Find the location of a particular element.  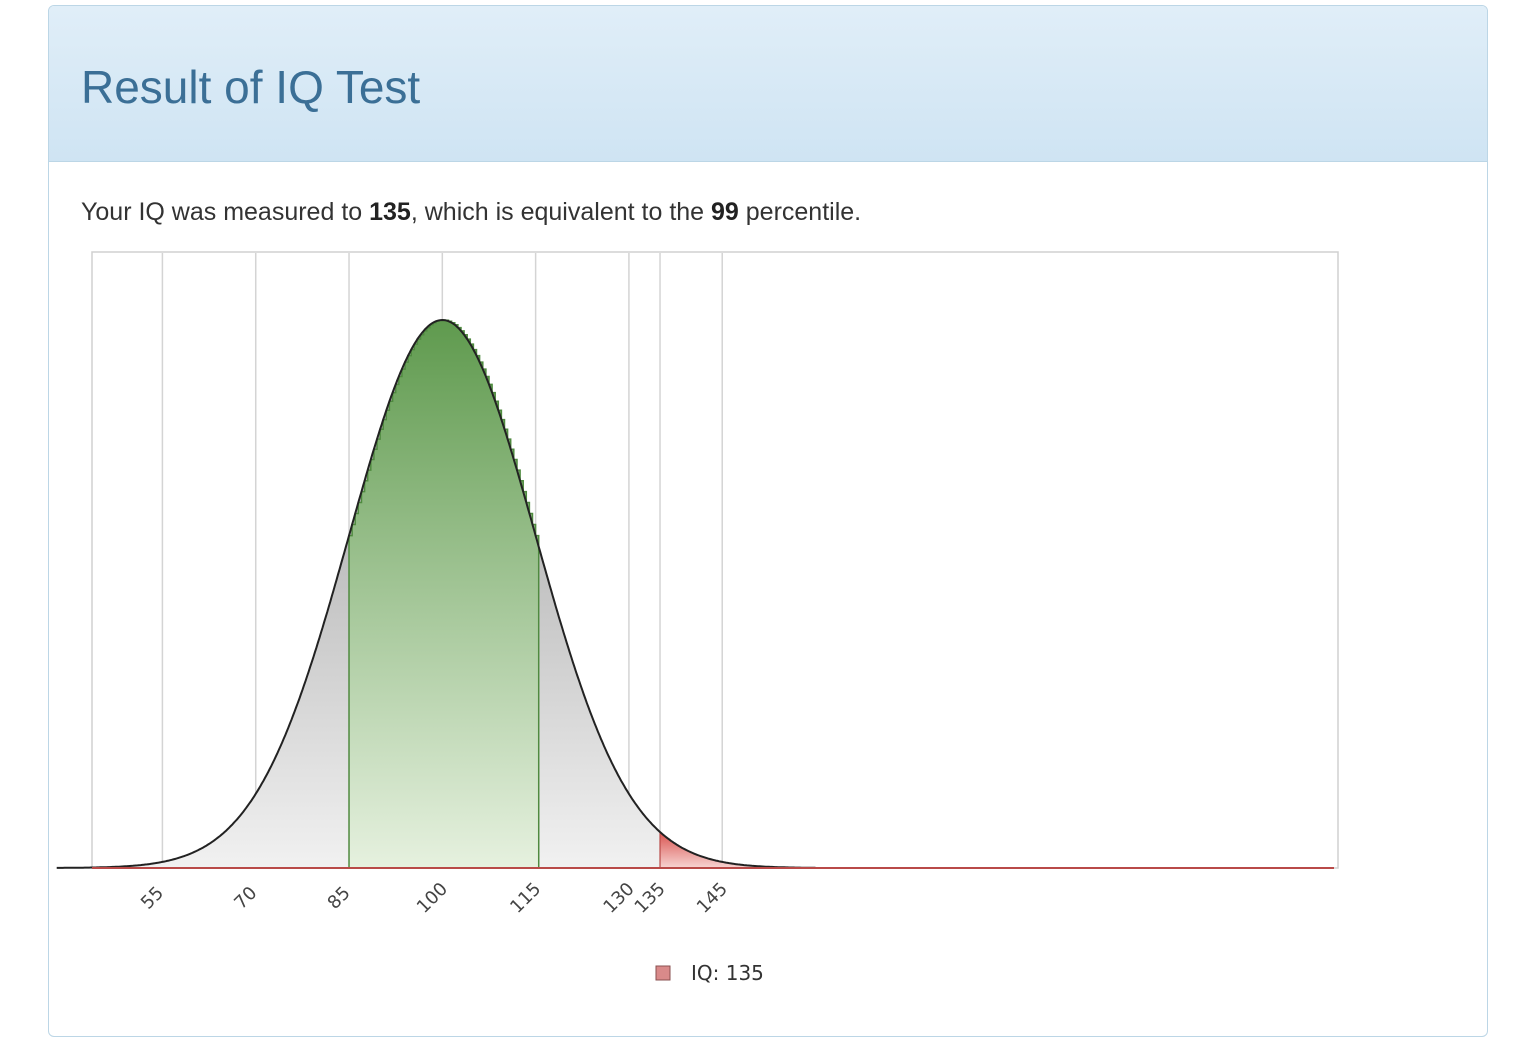

chart-legend: IQ: 135 is located at coordinates (709, 973).